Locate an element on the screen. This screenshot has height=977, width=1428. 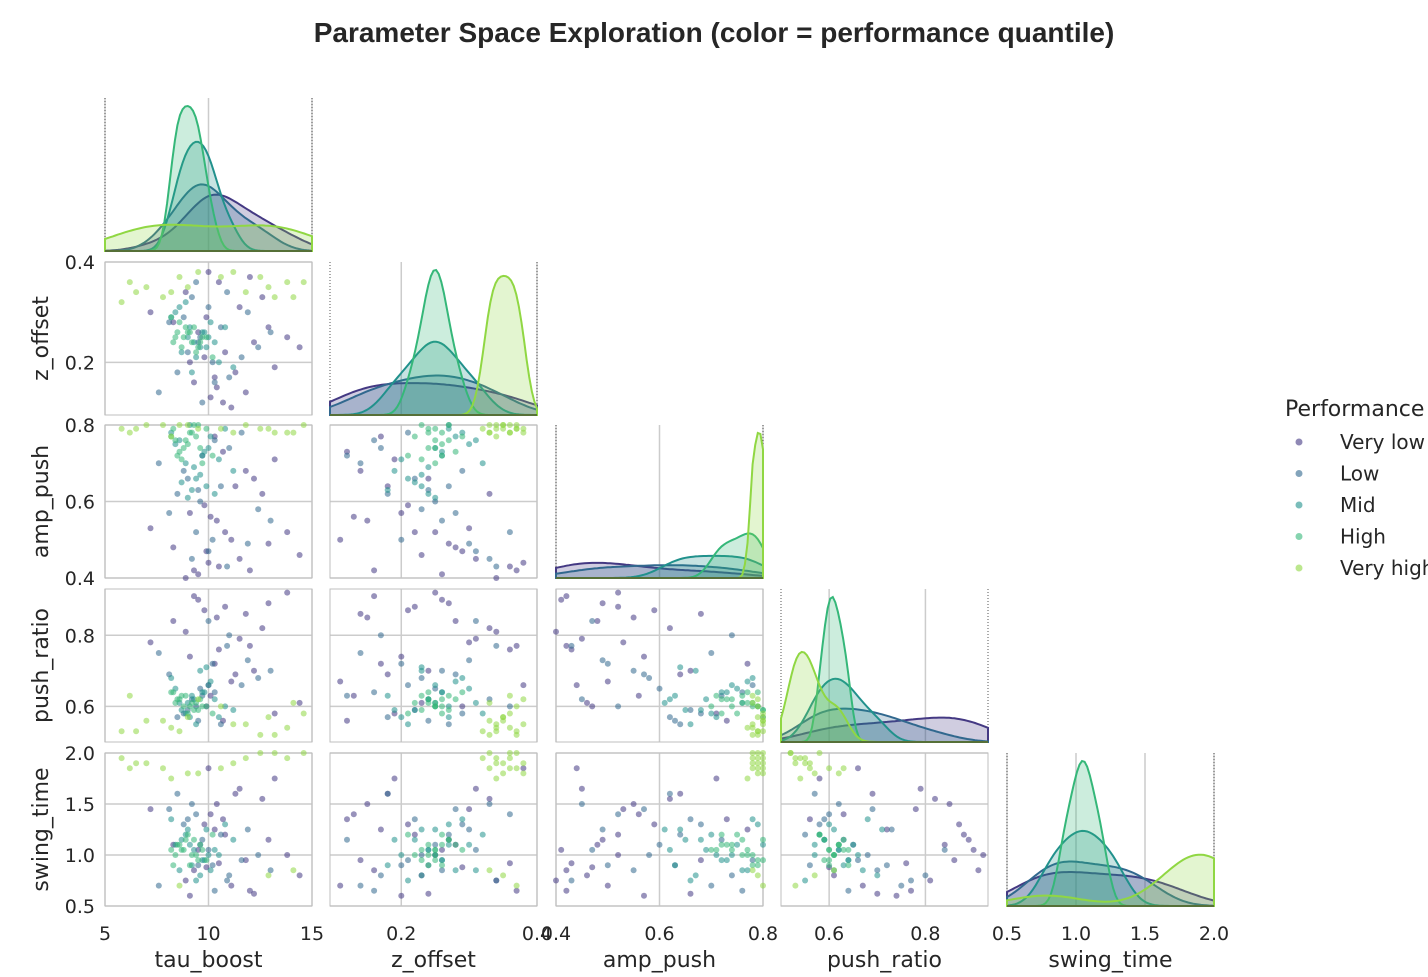
x-tick-label: 15 is located at coordinates (312, 934).